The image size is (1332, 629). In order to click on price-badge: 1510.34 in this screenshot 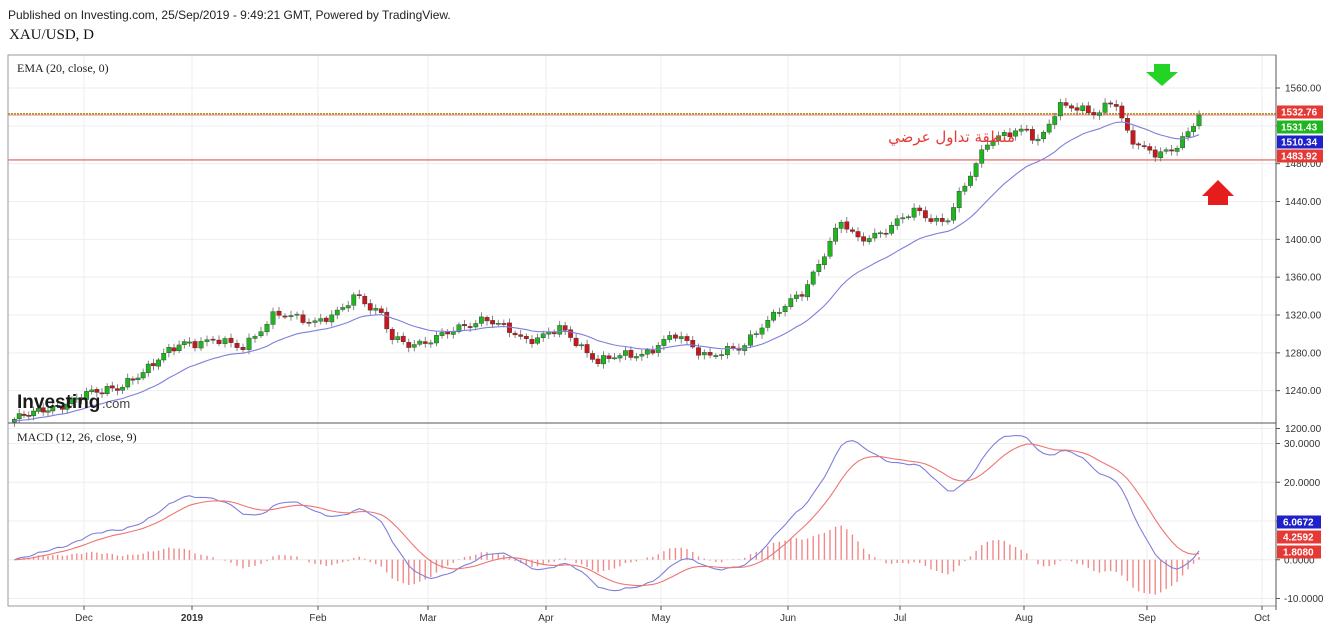, I will do `click(1300, 142)`.